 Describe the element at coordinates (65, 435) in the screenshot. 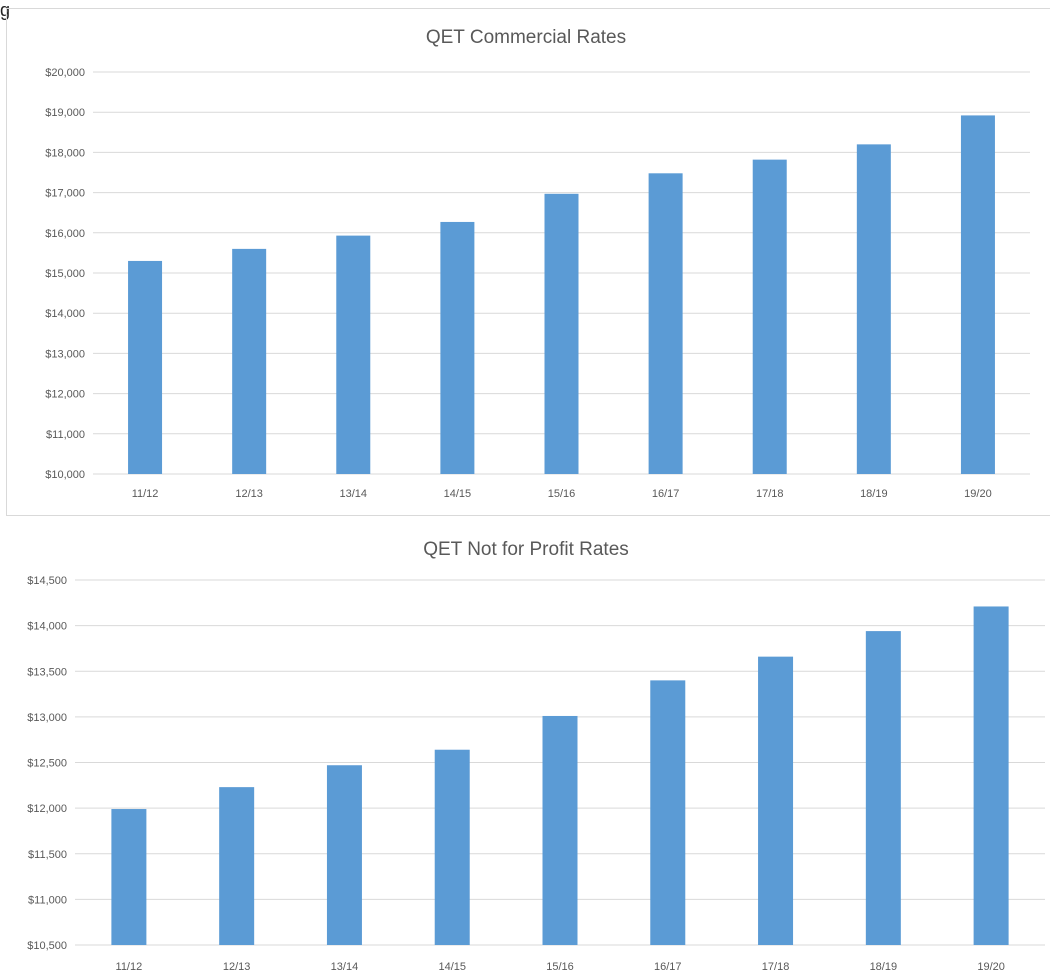

I see `chart-1-ytick-label: $11,000` at that location.